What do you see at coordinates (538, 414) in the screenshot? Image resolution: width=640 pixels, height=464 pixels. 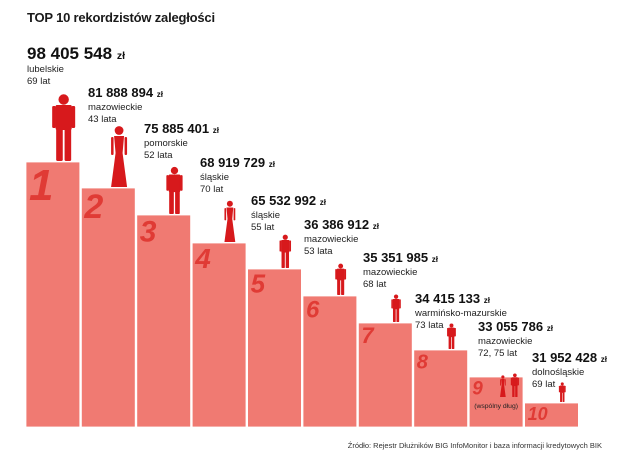 I see `rank-label-10: 10` at bounding box center [538, 414].